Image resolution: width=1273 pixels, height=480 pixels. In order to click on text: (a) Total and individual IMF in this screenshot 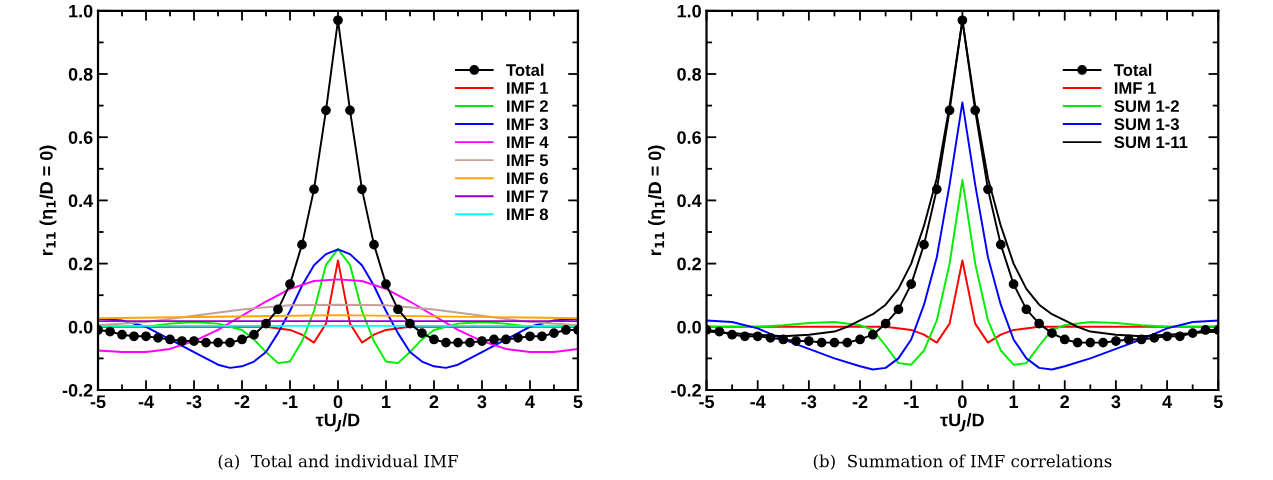, I will do `click(338, 462)`.